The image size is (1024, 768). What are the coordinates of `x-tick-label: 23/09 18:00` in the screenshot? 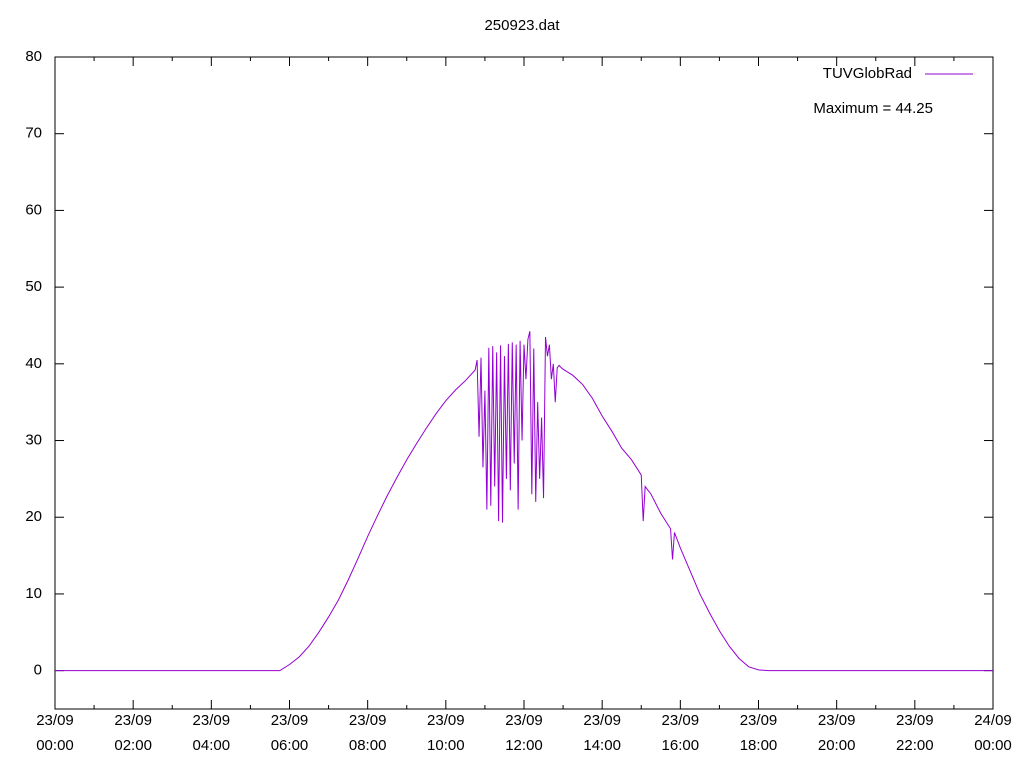 It's located at (758, 733).